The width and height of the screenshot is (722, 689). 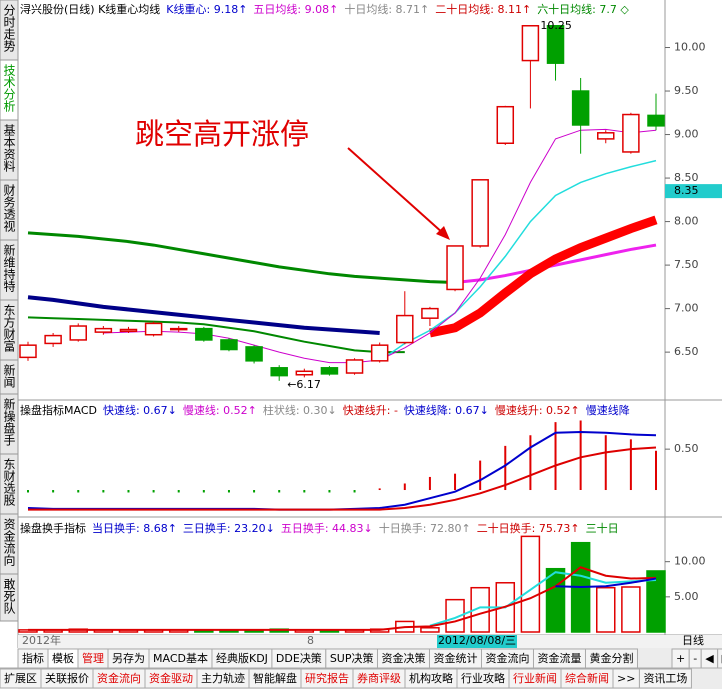 What do you see at coordinates (300, 410) in the screenshot?
I see `legend-entry: 柱状线: 0.30↓` at bounding box center [300, 410].